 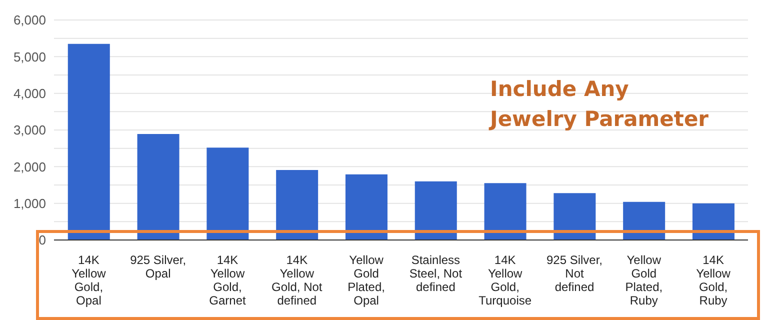 What do you see at coordinates (89, 280) in the screenshot?
I see `x-tick-label: 14K Yellow Gold, Opal` at bounding box center [89, 280].